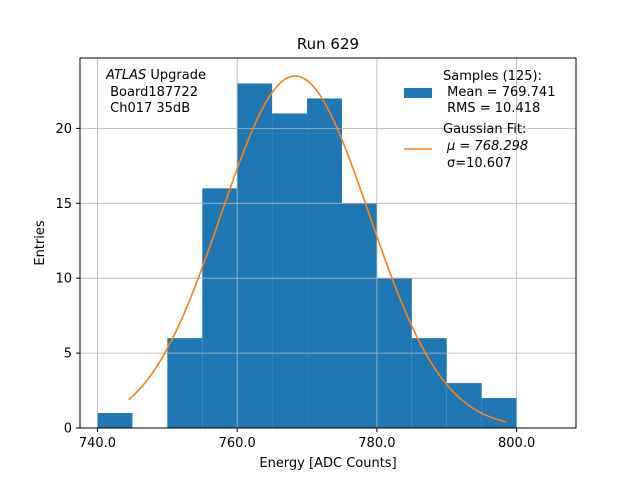 The height and width of the screenshot is (480, 640). I want to click on x-tick-label-3: 800.0, so click(516, 443).